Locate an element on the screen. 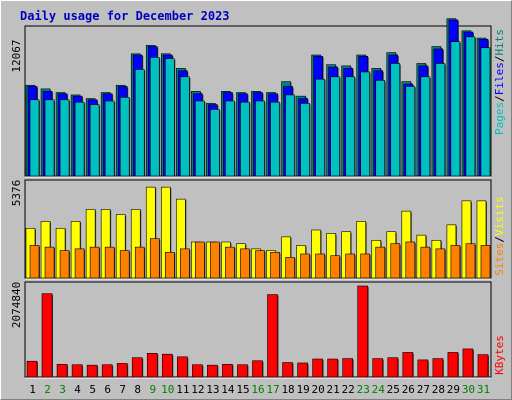 This screenshot has width=512, height=400. legend-files: Files is located at coordinates (499, 78).